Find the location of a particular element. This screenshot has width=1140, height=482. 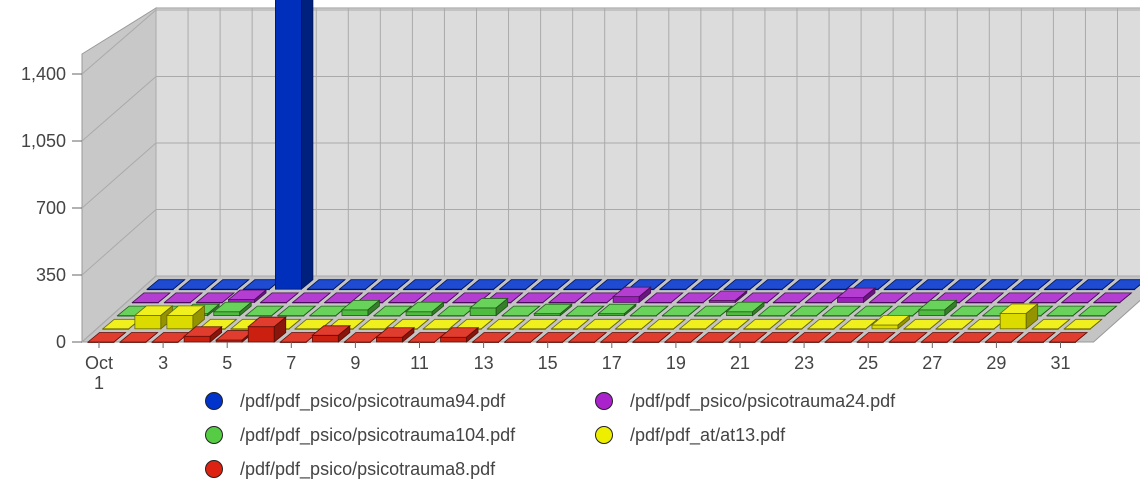

x-tick-label: 27 is located at coordinates (932, 363).